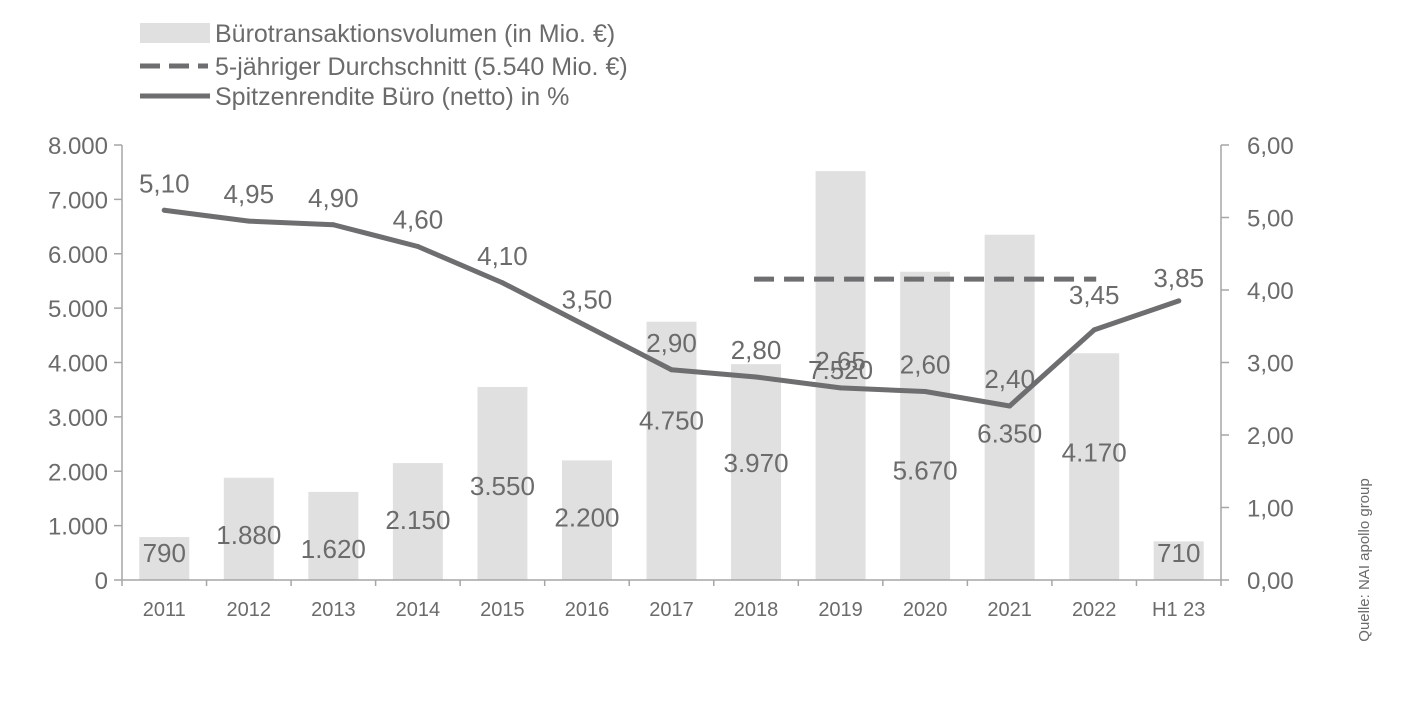 This screenshot has height=706, width=1416. I want to click on bar-2013, so click(333, 535).